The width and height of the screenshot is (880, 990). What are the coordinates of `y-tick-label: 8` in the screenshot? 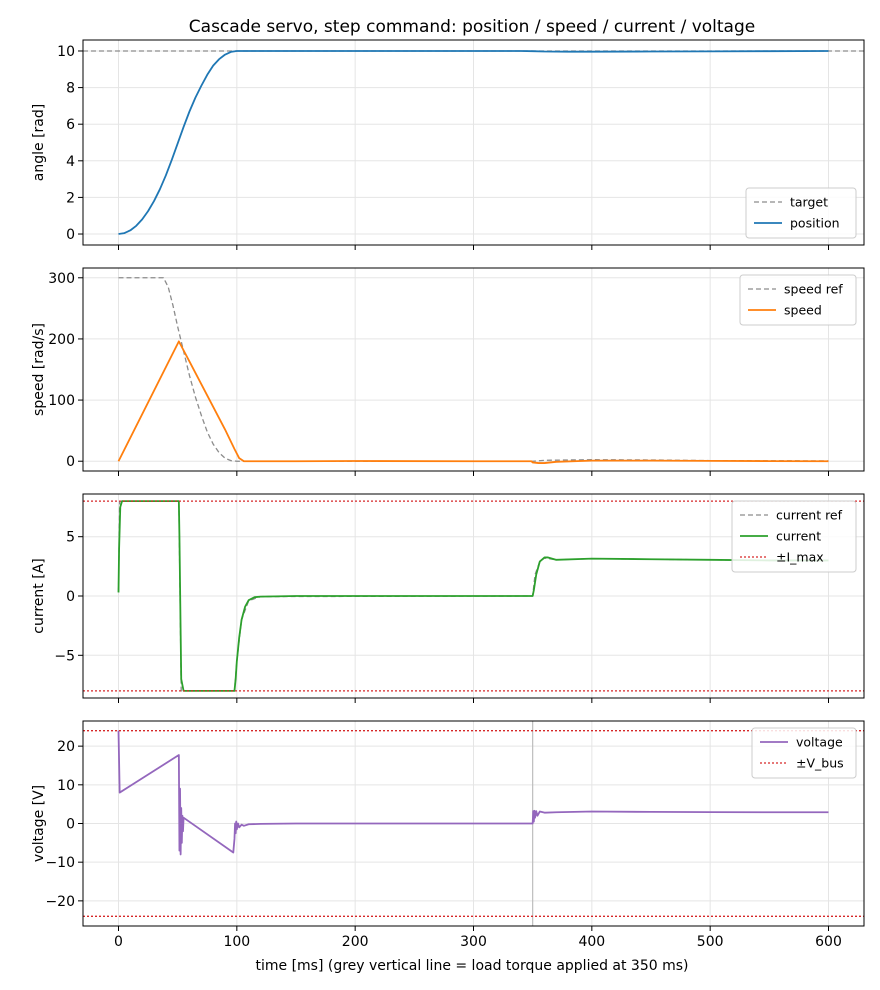 It's located at (70, 89).